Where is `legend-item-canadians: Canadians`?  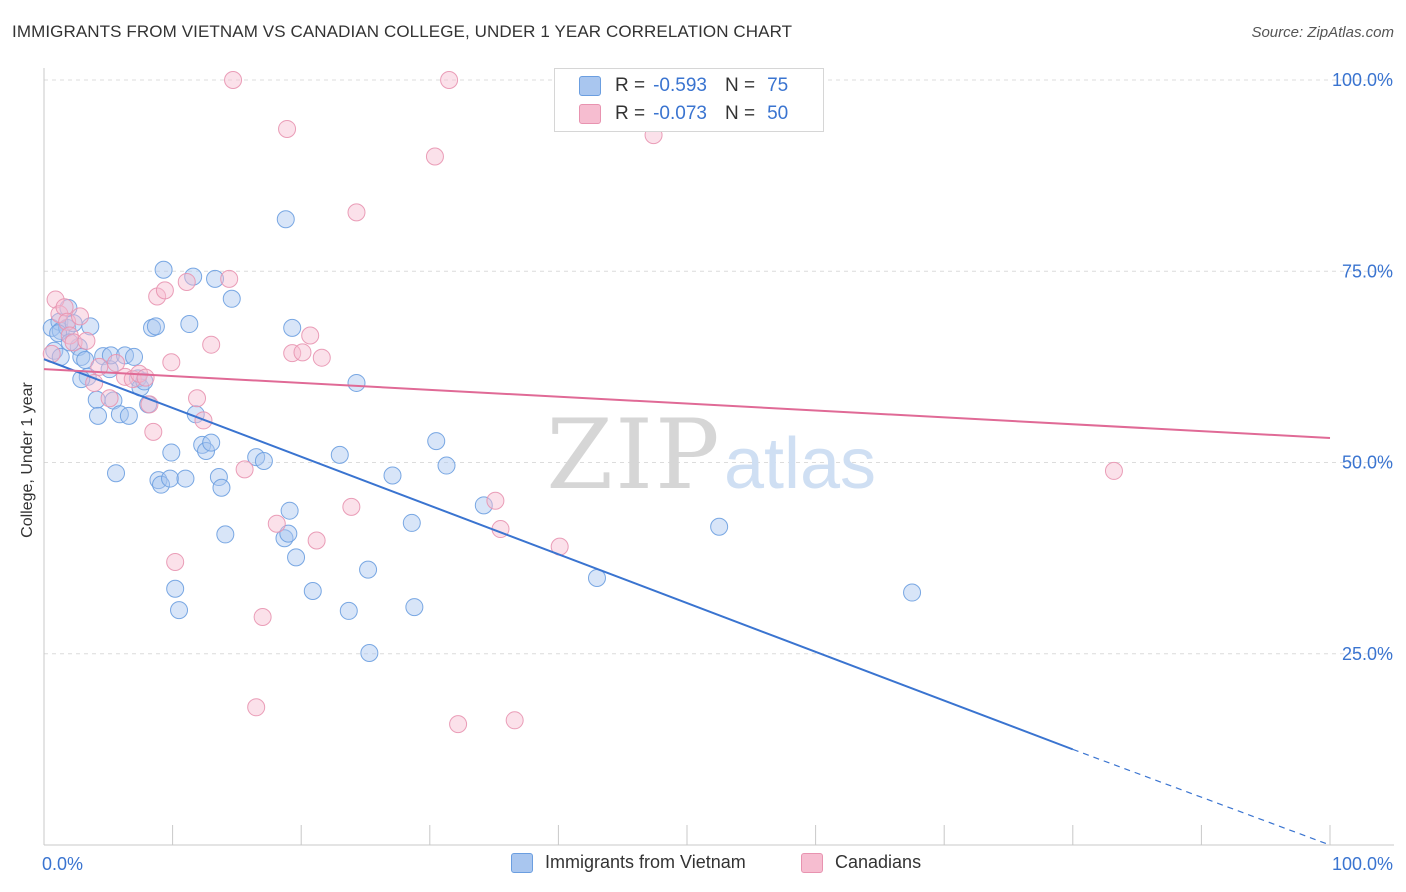
legend-item-canadians: Canadians is located at coordinates (861, 862).